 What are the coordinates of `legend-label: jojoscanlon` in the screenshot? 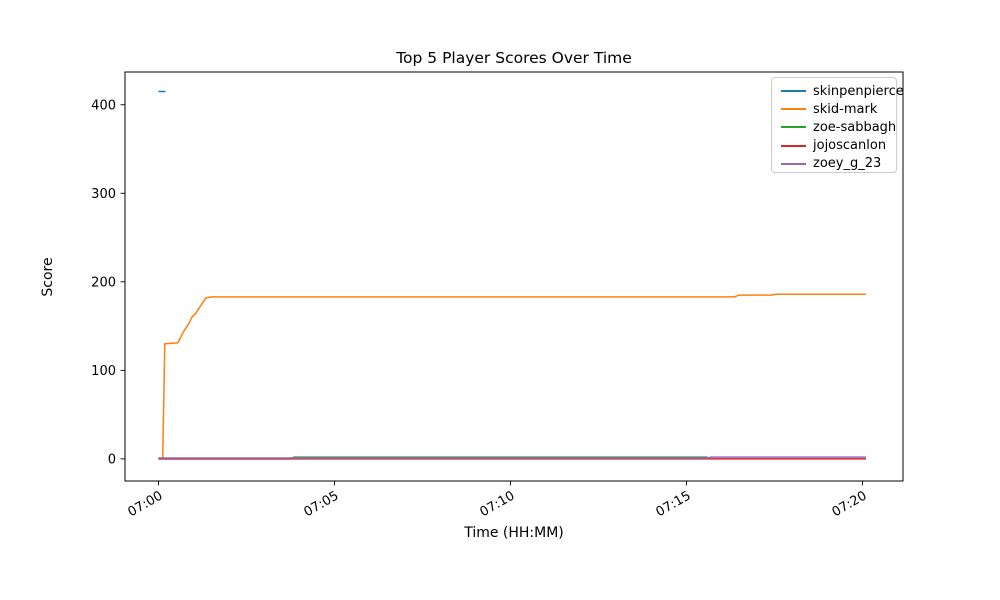 It's located at (850, 146).